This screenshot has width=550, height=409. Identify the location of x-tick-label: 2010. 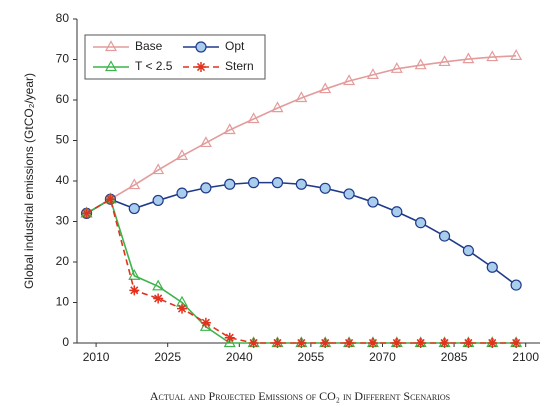
(96, 357).